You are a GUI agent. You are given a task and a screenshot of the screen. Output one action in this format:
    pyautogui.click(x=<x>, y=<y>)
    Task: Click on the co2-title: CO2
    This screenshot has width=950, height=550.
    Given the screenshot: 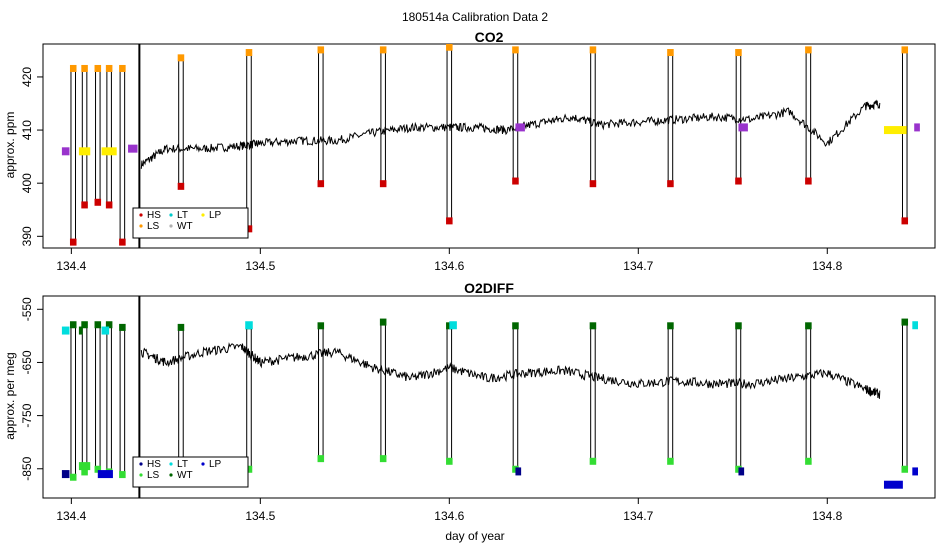 What is the action you would take?
    pyautogui.click(x=489, y=37)
    